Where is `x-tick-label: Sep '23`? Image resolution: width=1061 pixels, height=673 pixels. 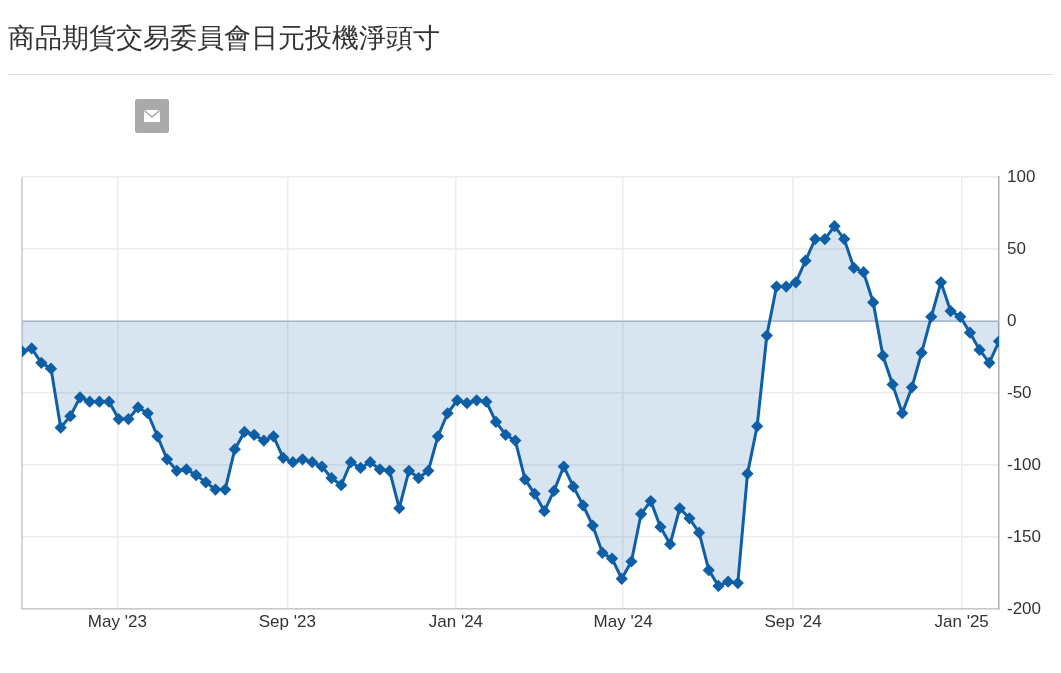 x-tick-label: Sep '23 is located at coordinates (287, 621).